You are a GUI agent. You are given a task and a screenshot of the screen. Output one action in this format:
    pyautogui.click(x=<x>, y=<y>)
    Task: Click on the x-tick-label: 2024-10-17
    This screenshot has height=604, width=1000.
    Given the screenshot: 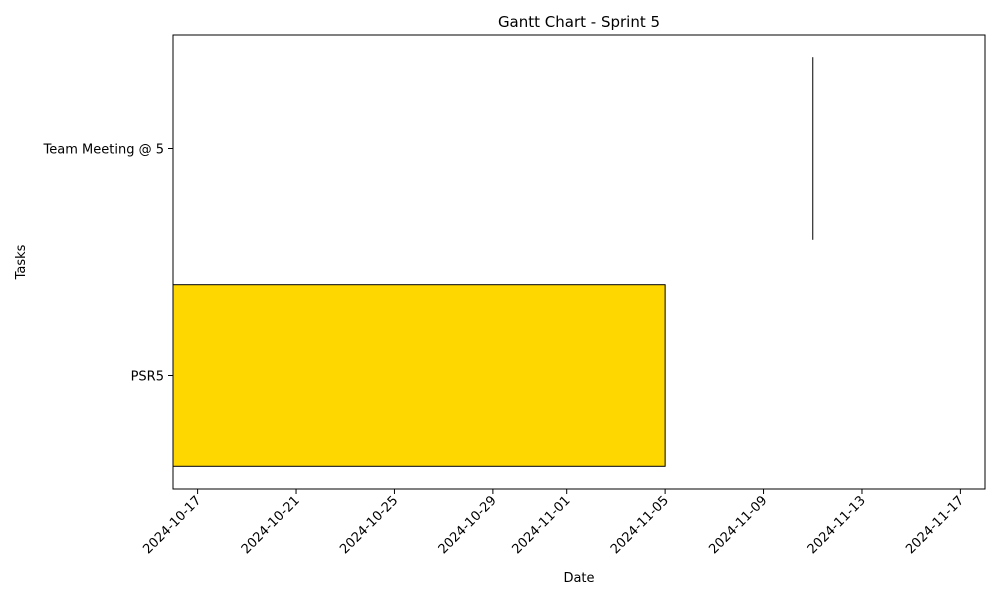 What is the action you would take?
    pyautogui.click(x=172, y=525)
    